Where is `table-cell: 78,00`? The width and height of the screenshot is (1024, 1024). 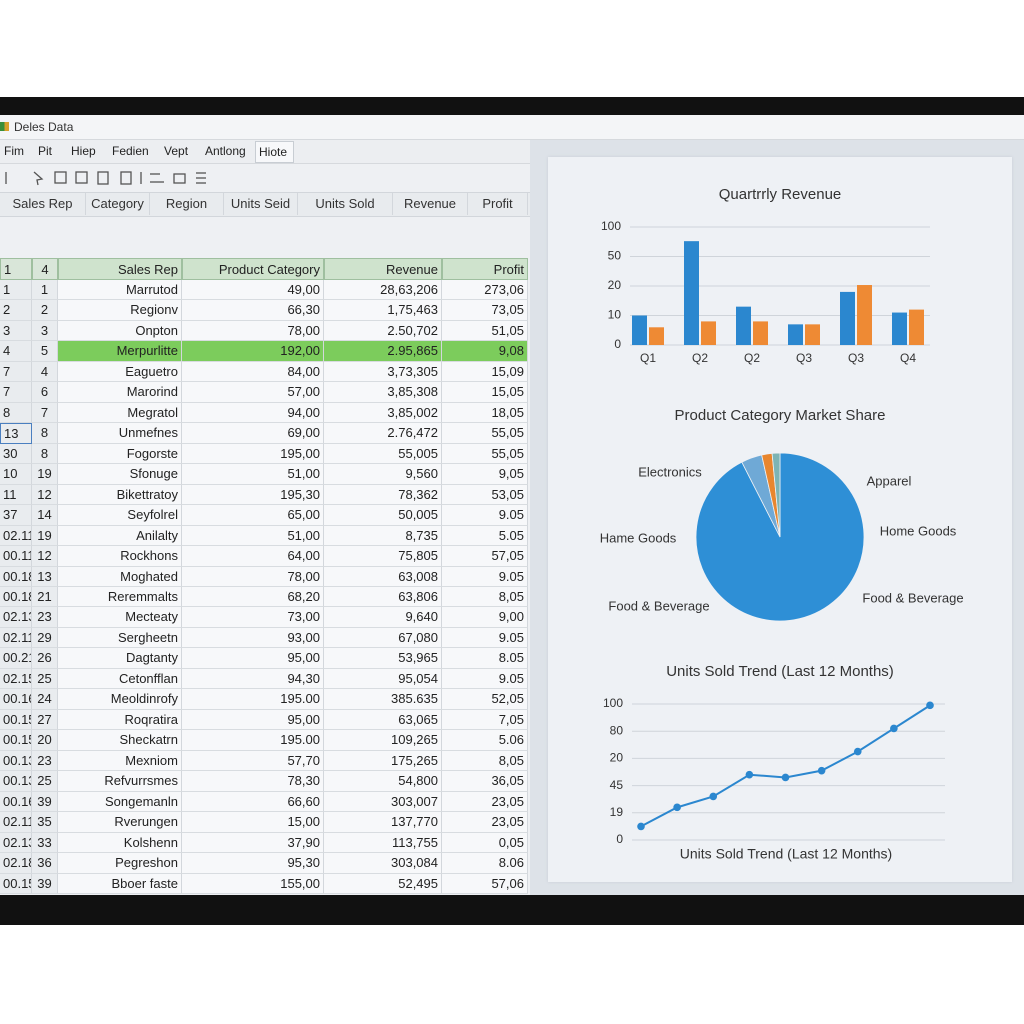
table-cell: 78,00 is located at coordinates (253, 576).